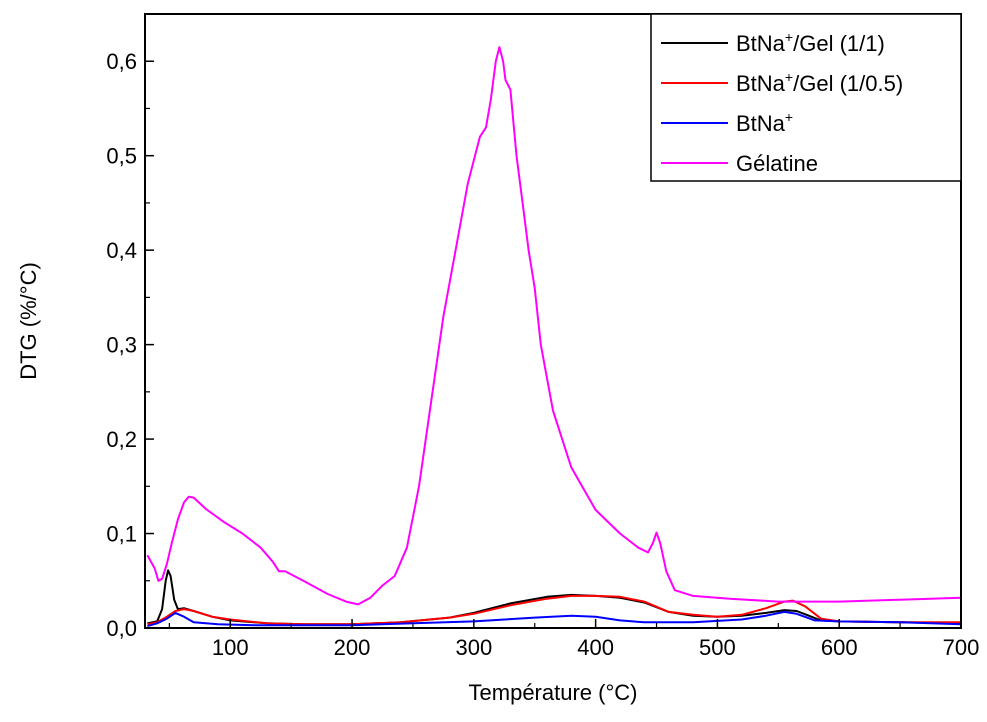 This screenshot has height=722, width=987. I want to click on y-axis-label: DTG (%/°C), so click(28, 321).